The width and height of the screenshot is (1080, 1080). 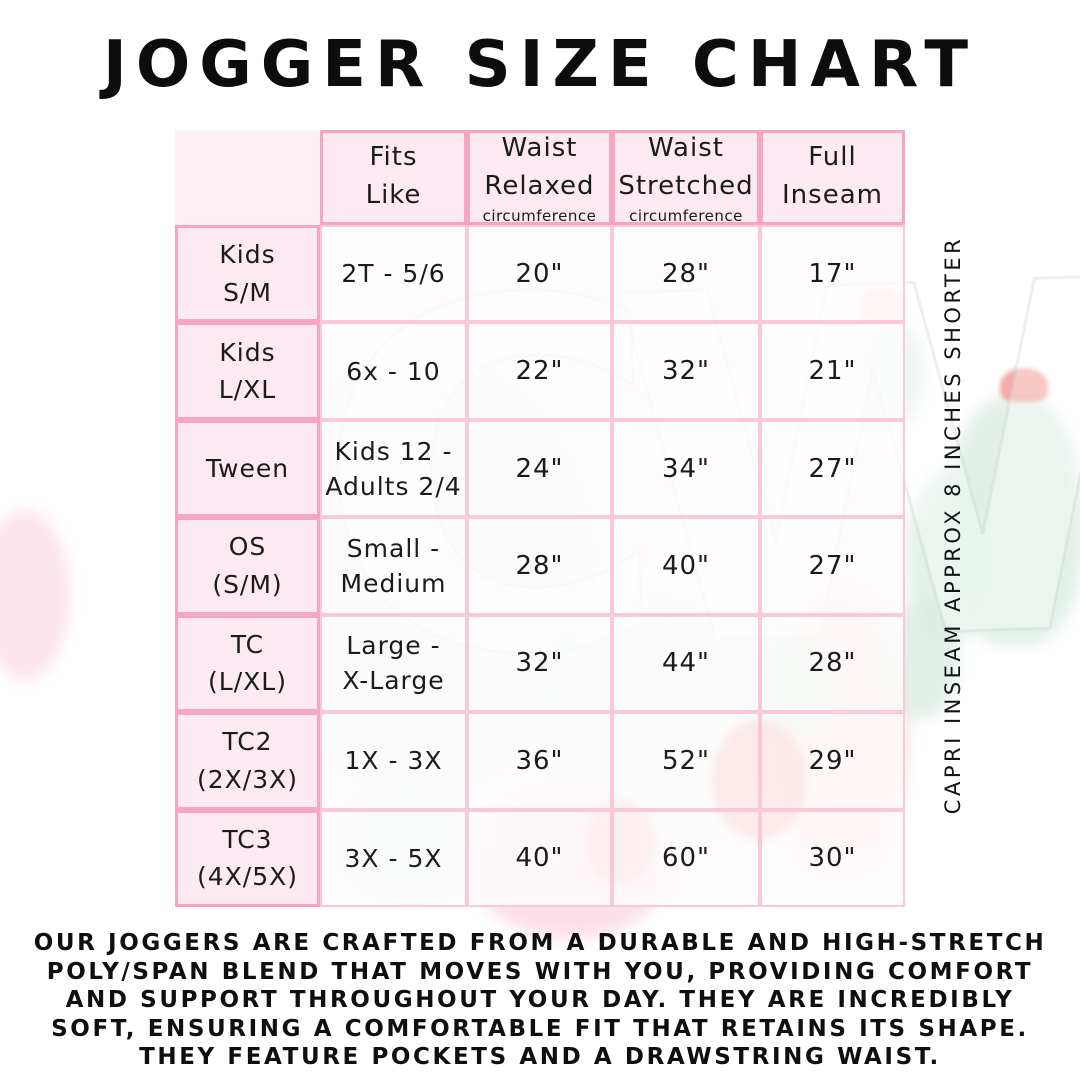 What do you see at coordinates (247, 371) in the screenshot?
I see `size-row-label: Kids L/XL` at bounding box center [247, 371].